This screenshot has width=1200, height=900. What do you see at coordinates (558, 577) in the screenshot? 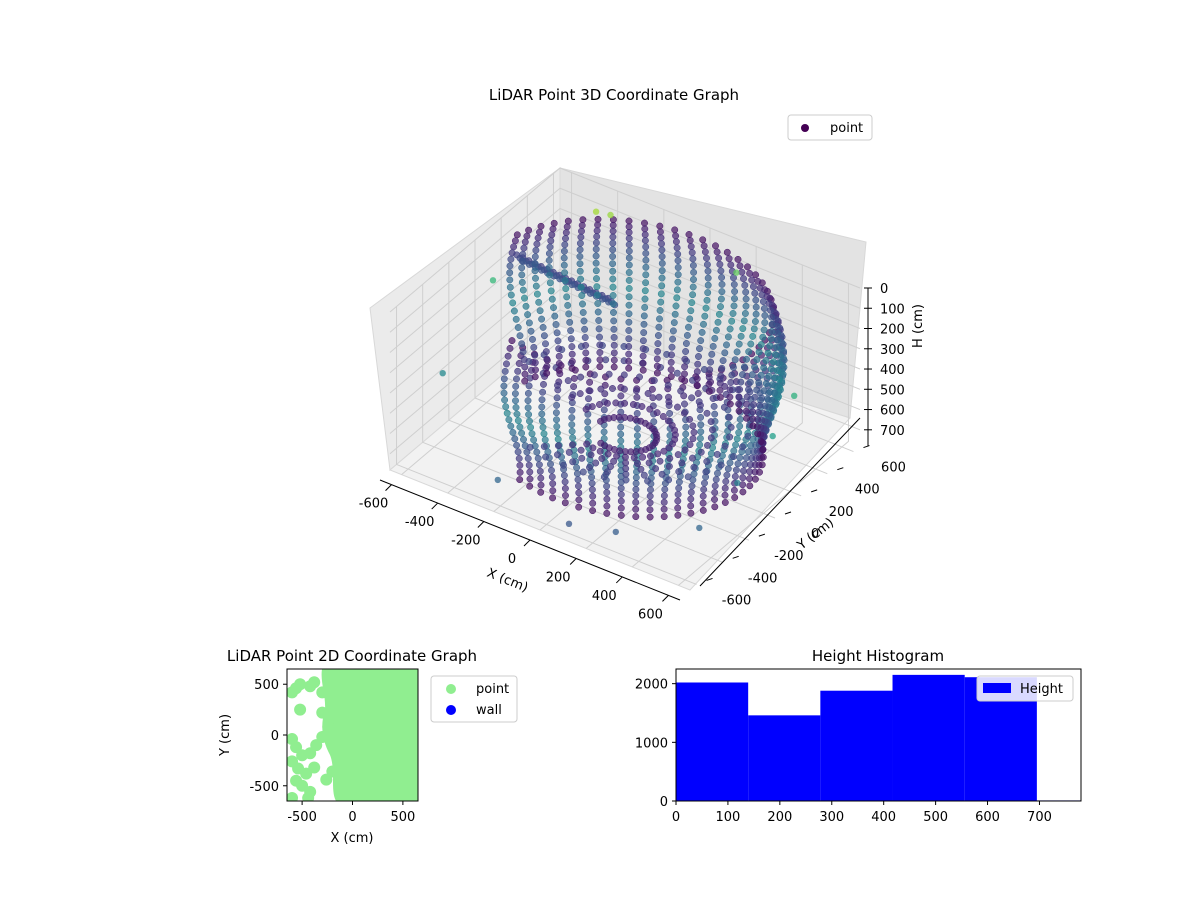
I see `x-tick-label-3d: 200` at bounding box center [558, 577].